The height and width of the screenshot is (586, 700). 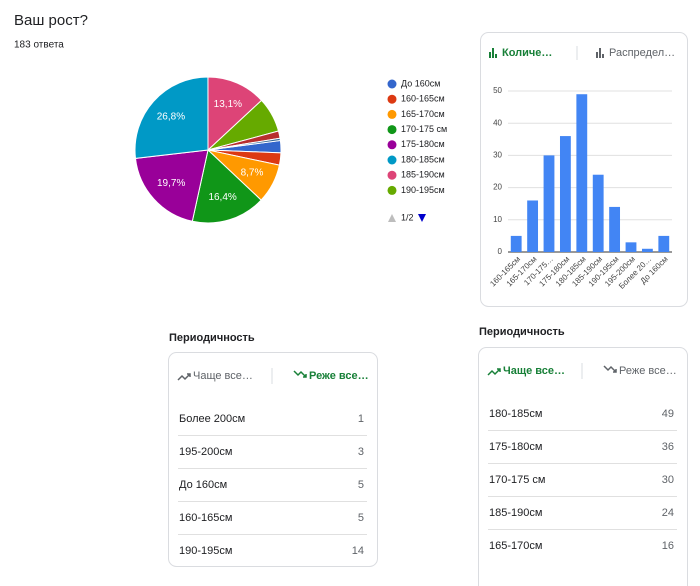 I want to click on slice-label: 19,7%, so click(x=171, y=183).